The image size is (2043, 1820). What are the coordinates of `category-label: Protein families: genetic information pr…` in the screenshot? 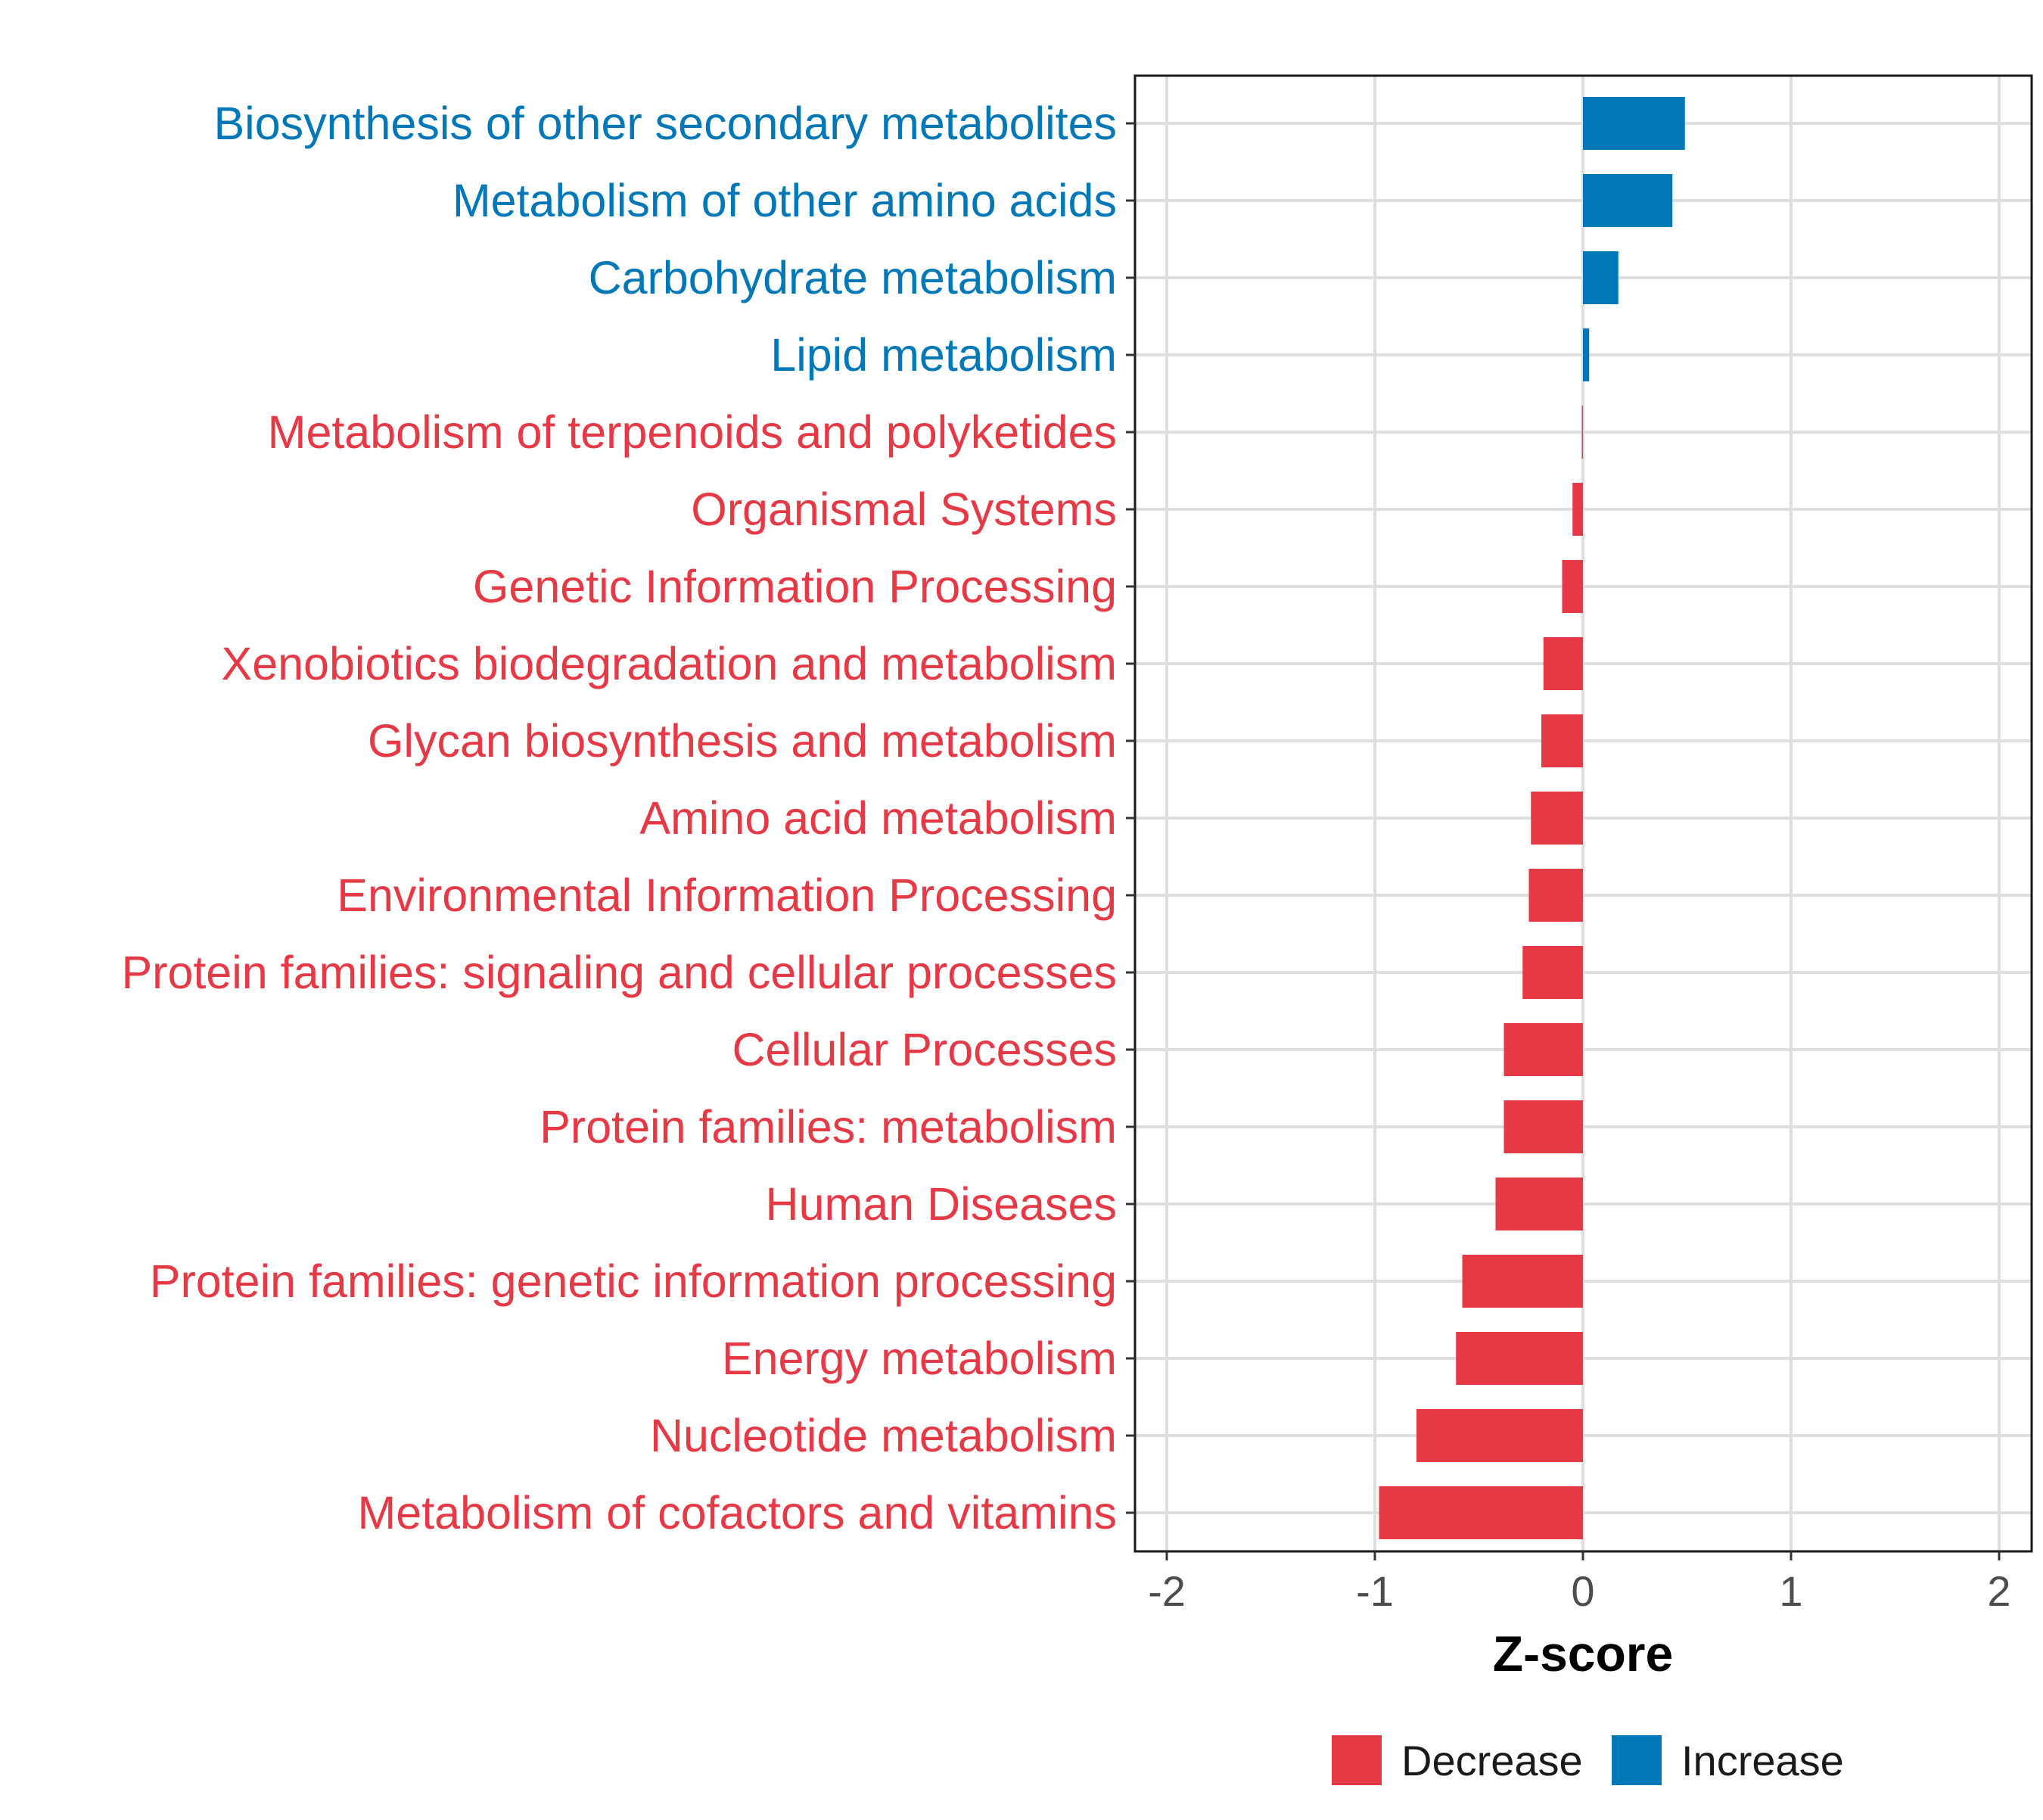 It's located at (634, 1281).